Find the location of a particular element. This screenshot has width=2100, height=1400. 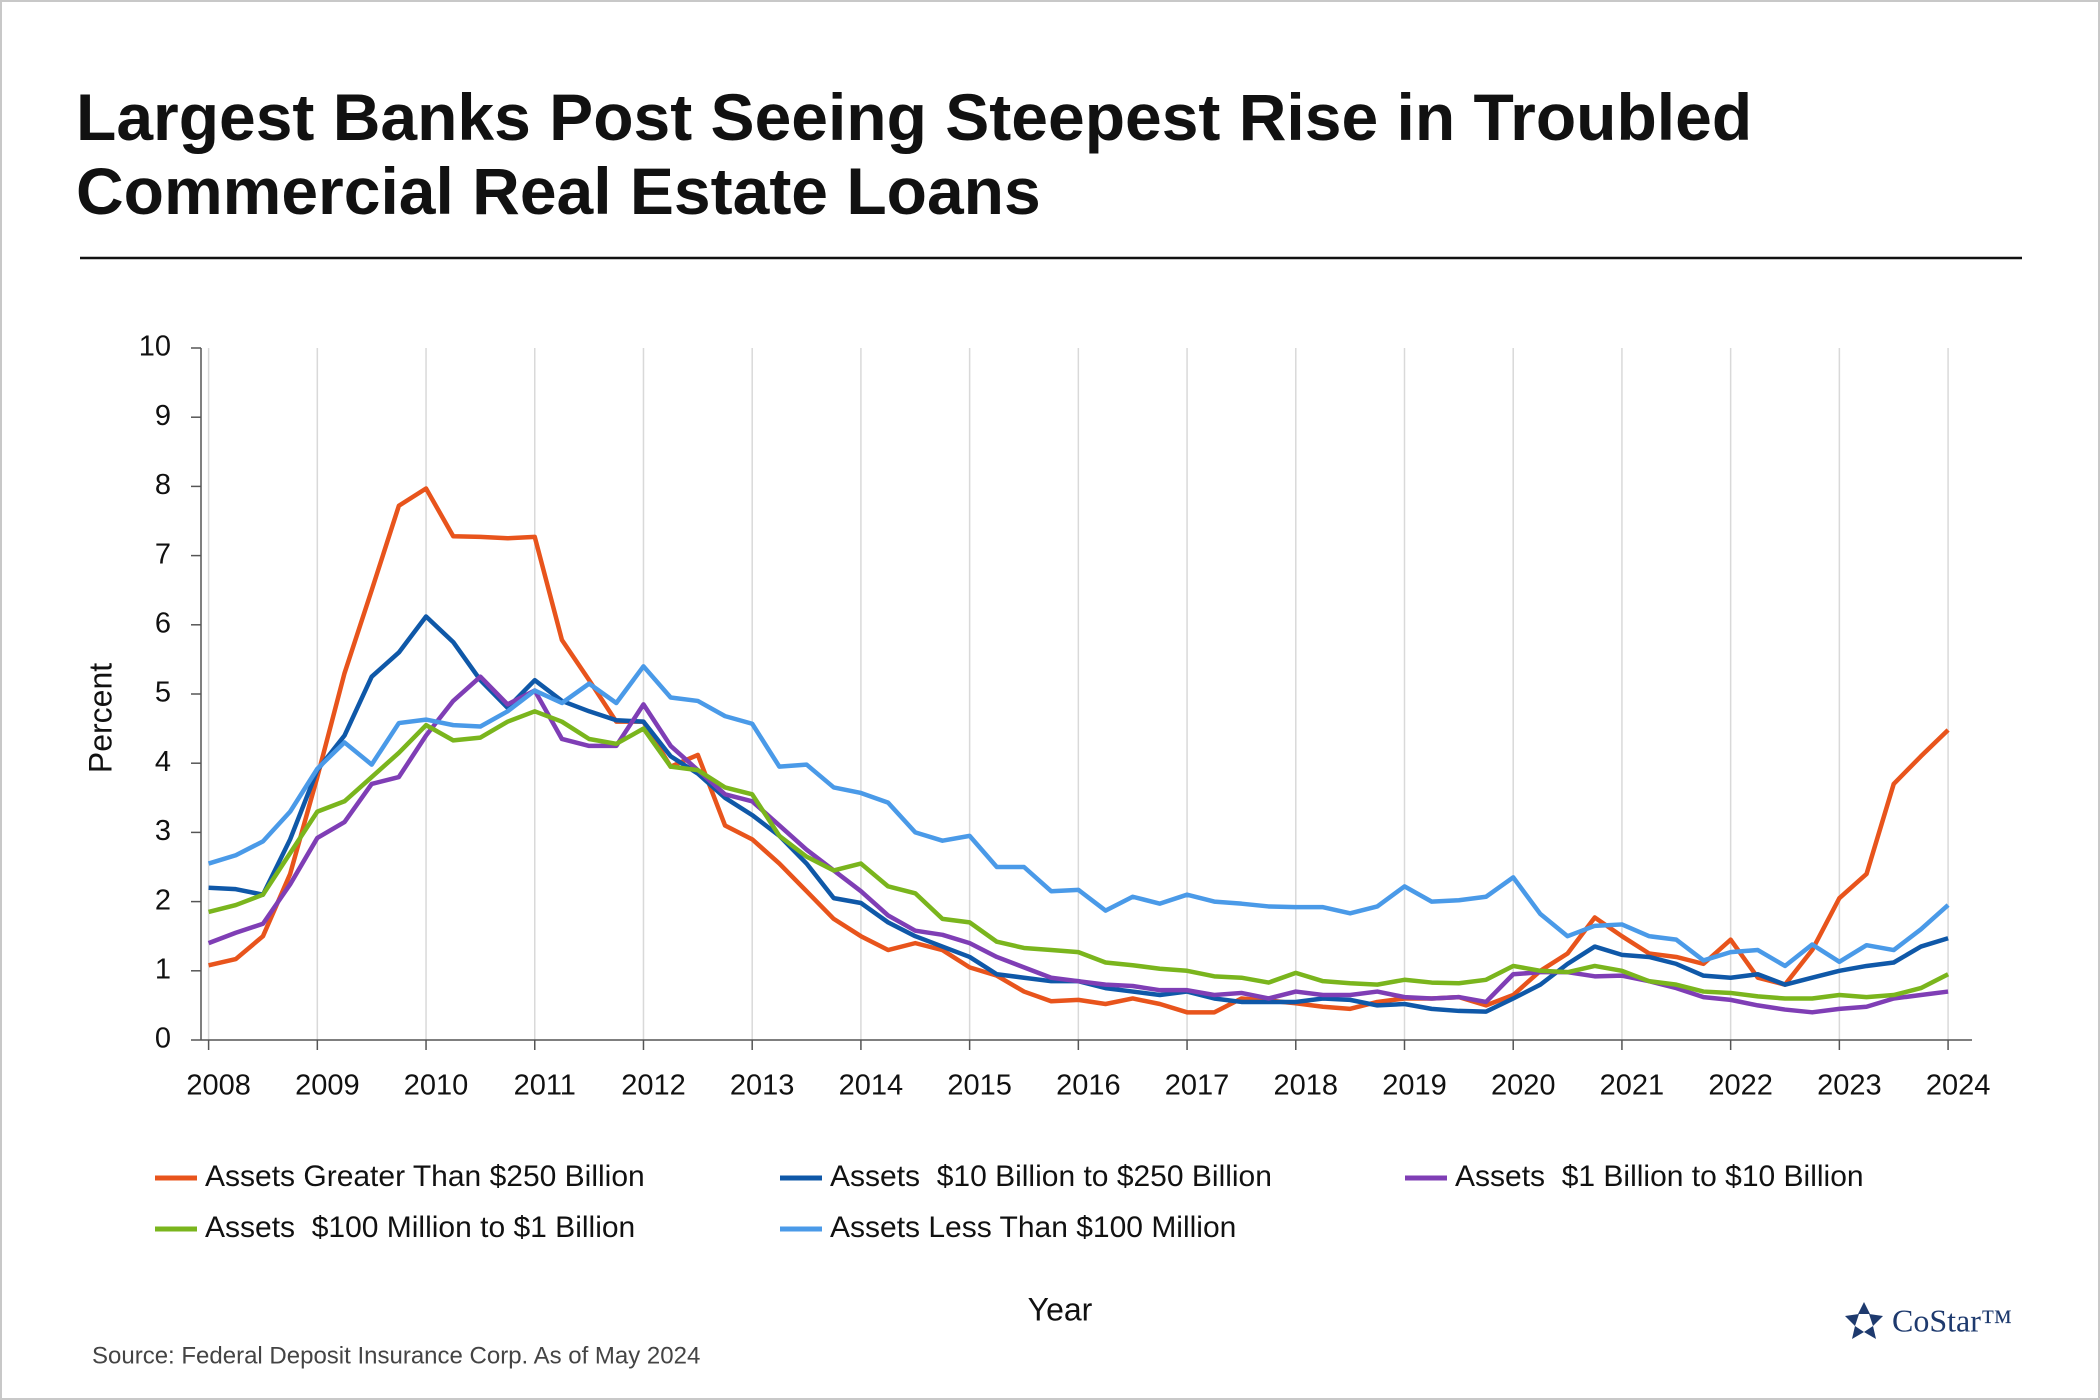

x-tick-label: 2012 is located at coordinates (653, 1086).